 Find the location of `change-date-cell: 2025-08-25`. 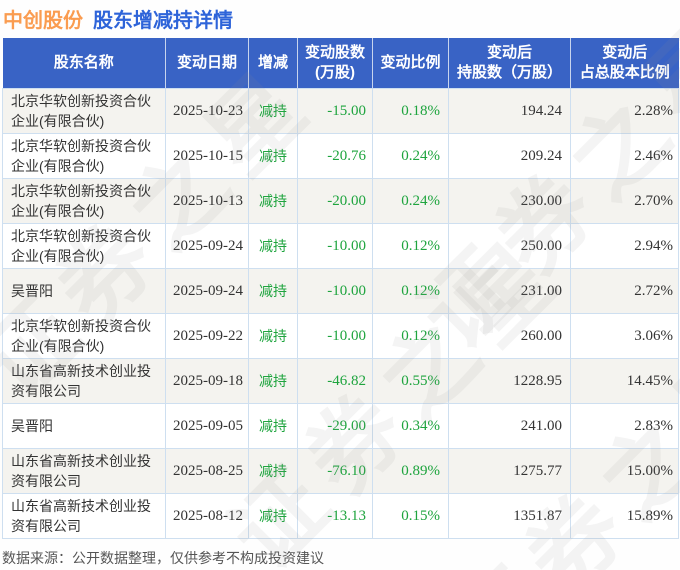

change-date-cell: 2025-08-25 is located at coordinates (207, 471).